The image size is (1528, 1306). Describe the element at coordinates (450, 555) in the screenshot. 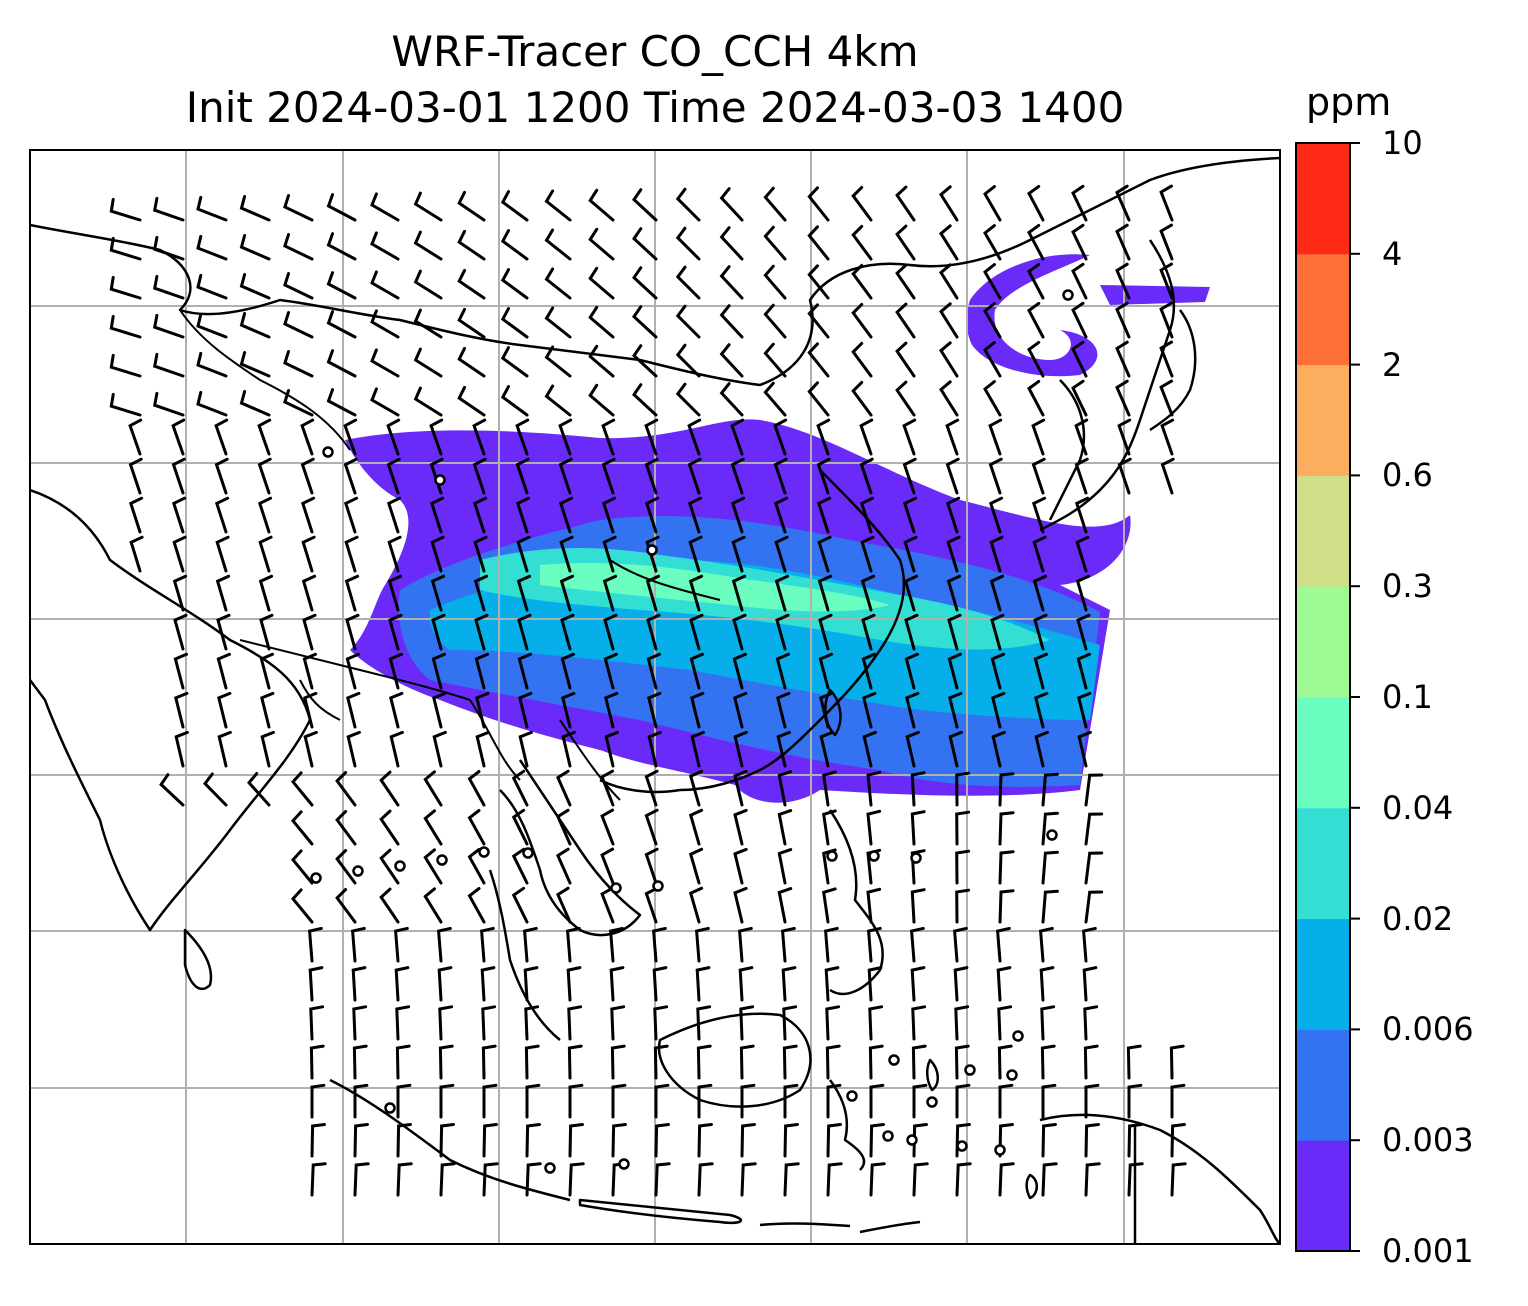

I see `country-borders` at that location.